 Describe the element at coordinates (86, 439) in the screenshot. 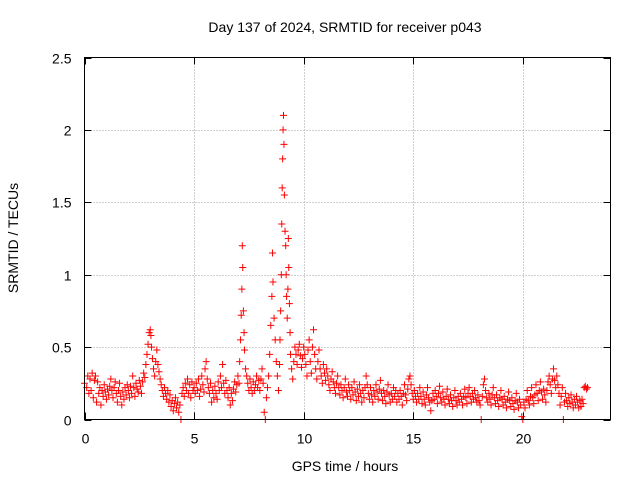

I see `x-tick-label: 0` at that location.